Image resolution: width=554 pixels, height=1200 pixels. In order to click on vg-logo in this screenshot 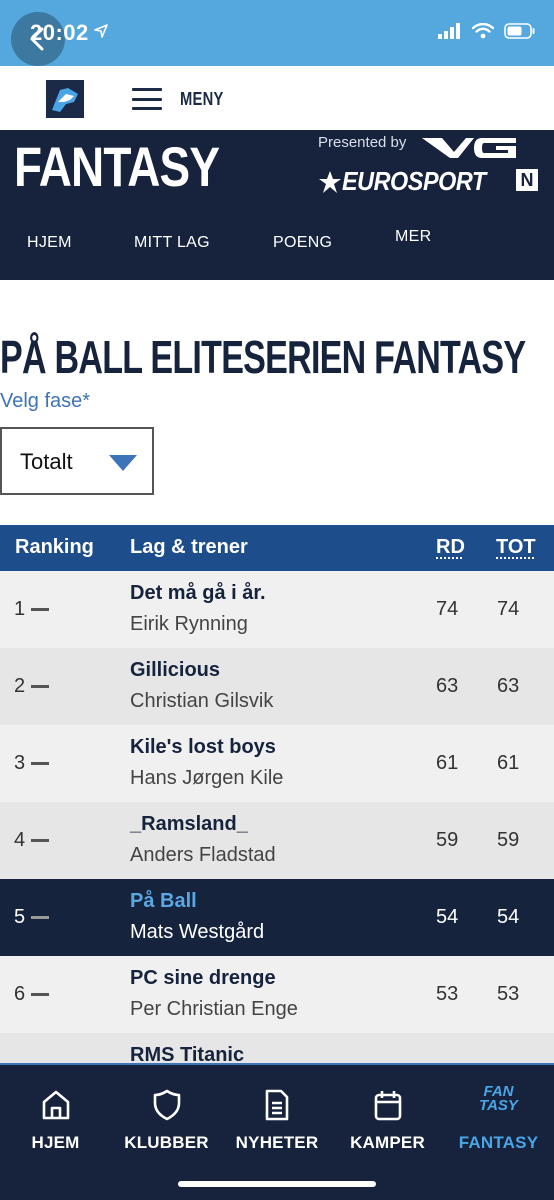, I will do `click(469, 148)`.